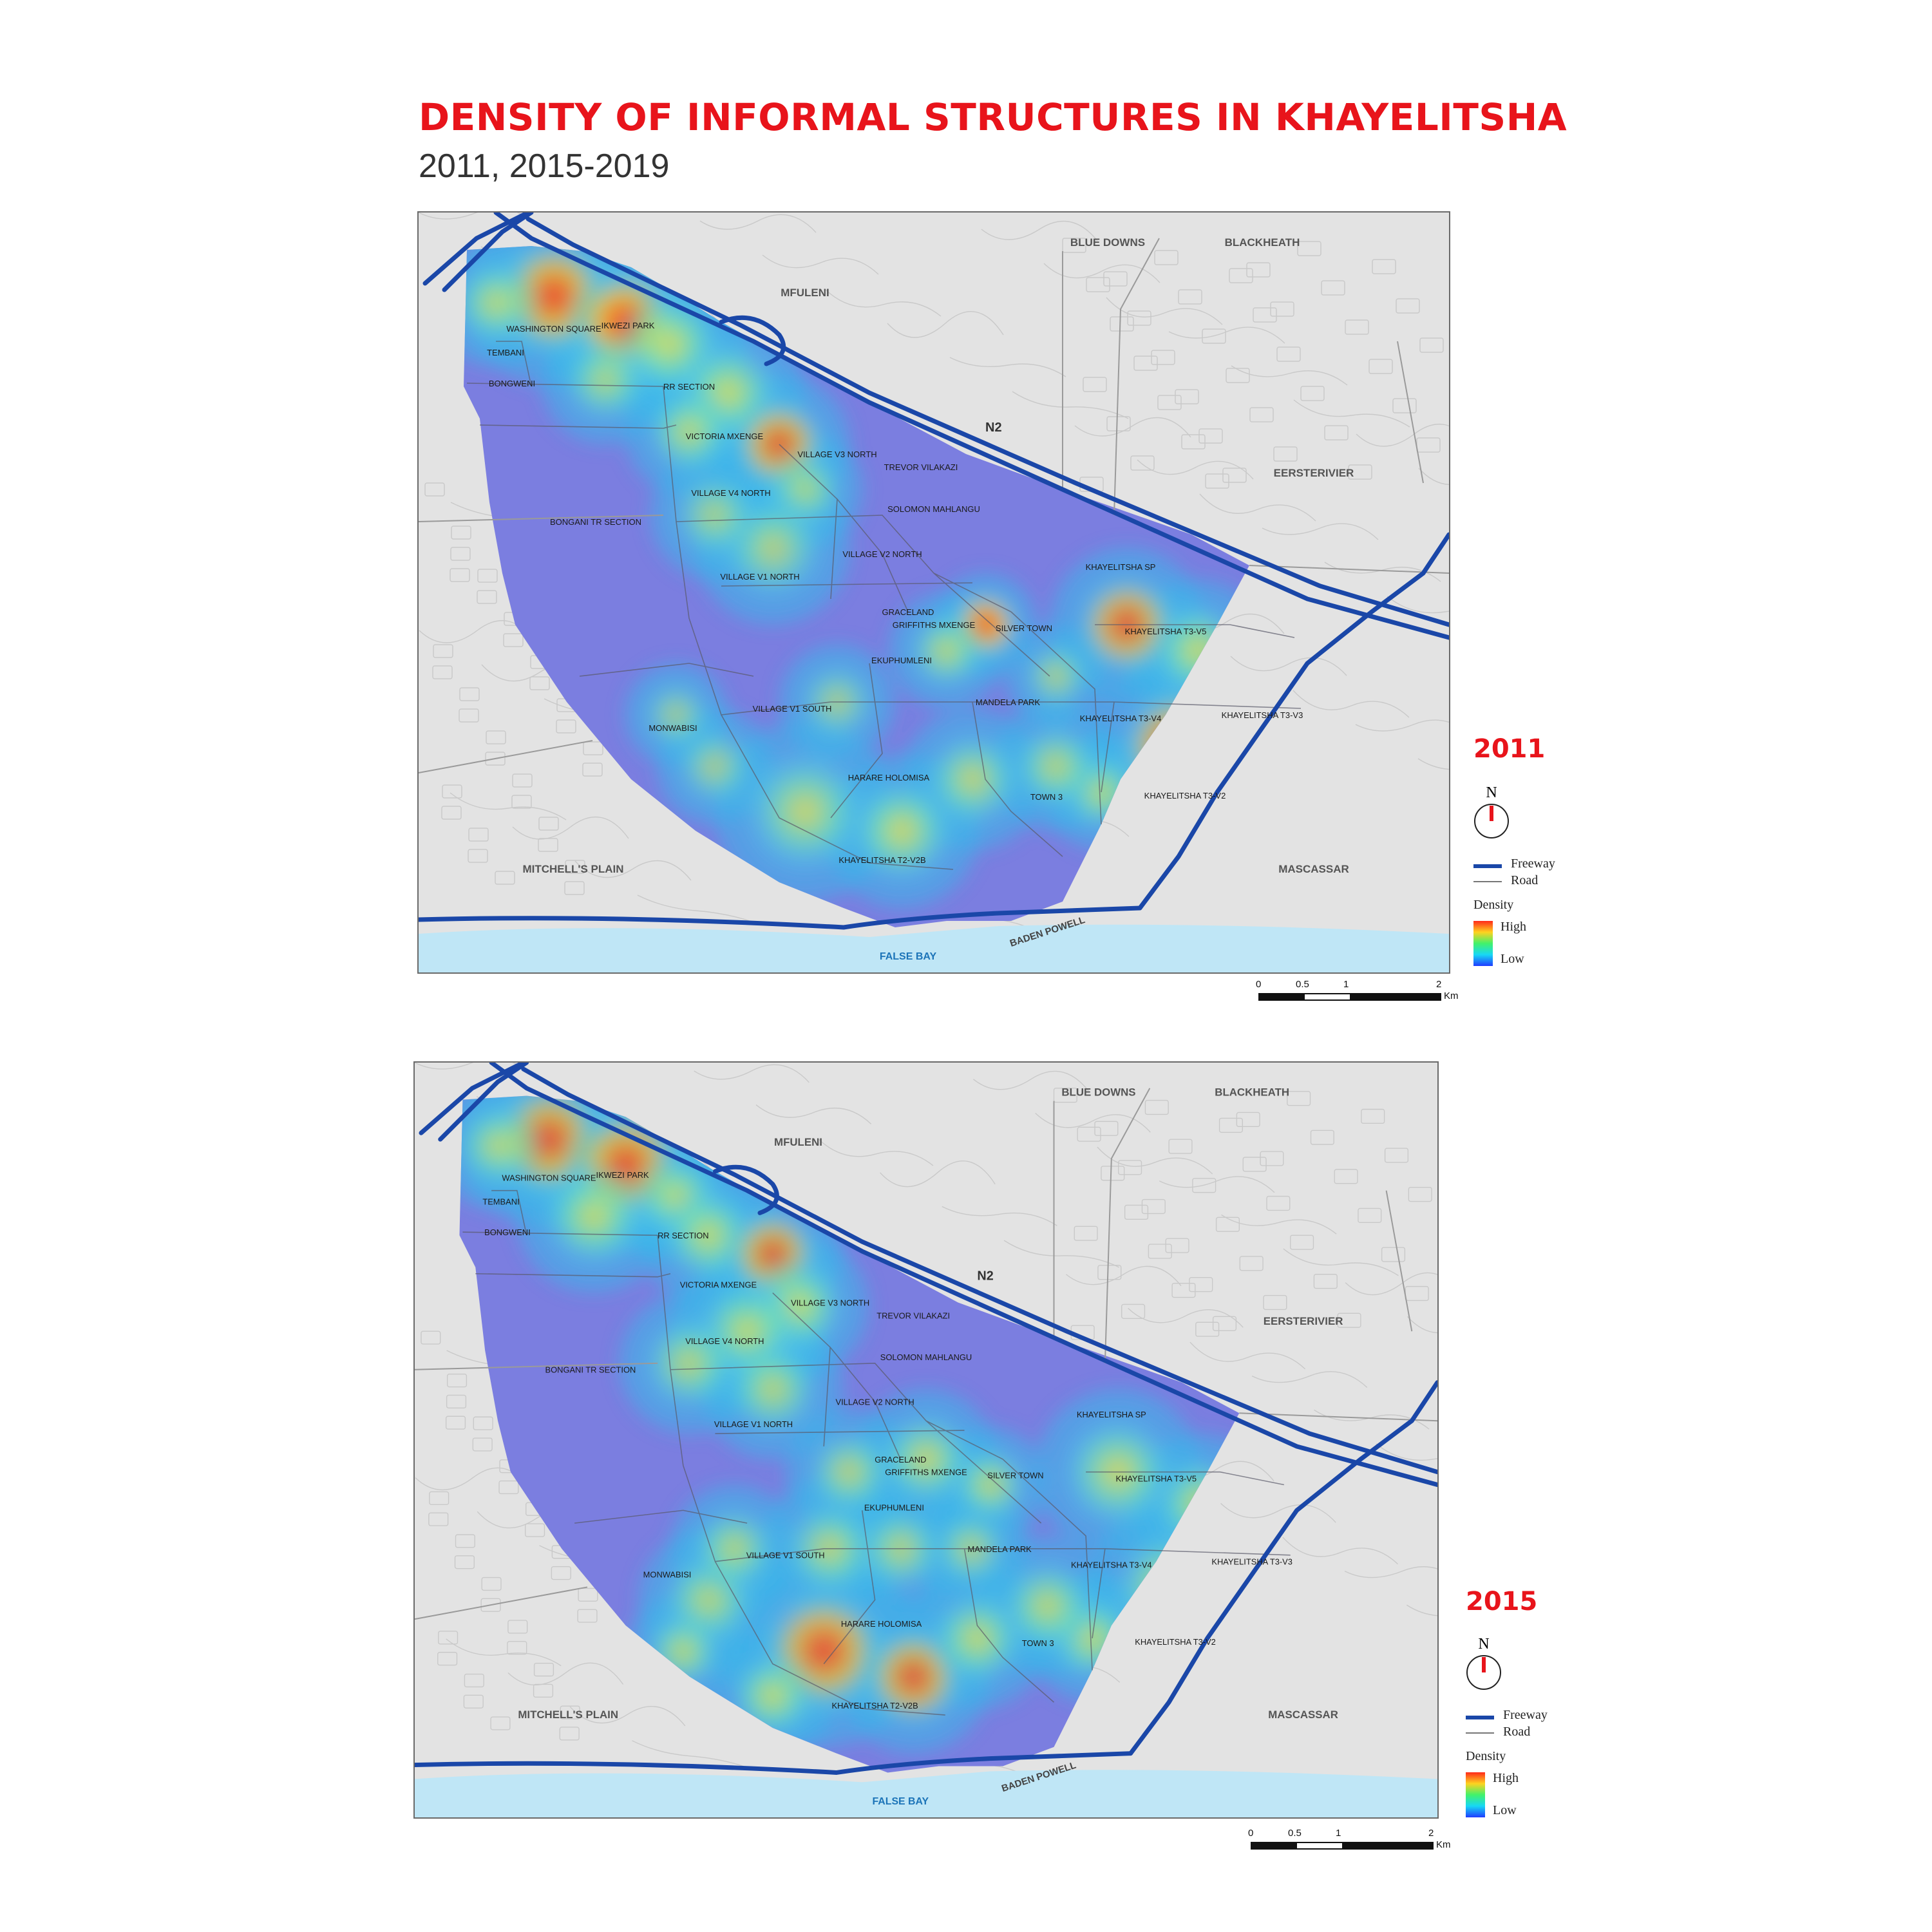 The height and width of the screenshot is (1932, 1932). I want to click on legend-freeway-label: Freeway, so click(1525, 1715).